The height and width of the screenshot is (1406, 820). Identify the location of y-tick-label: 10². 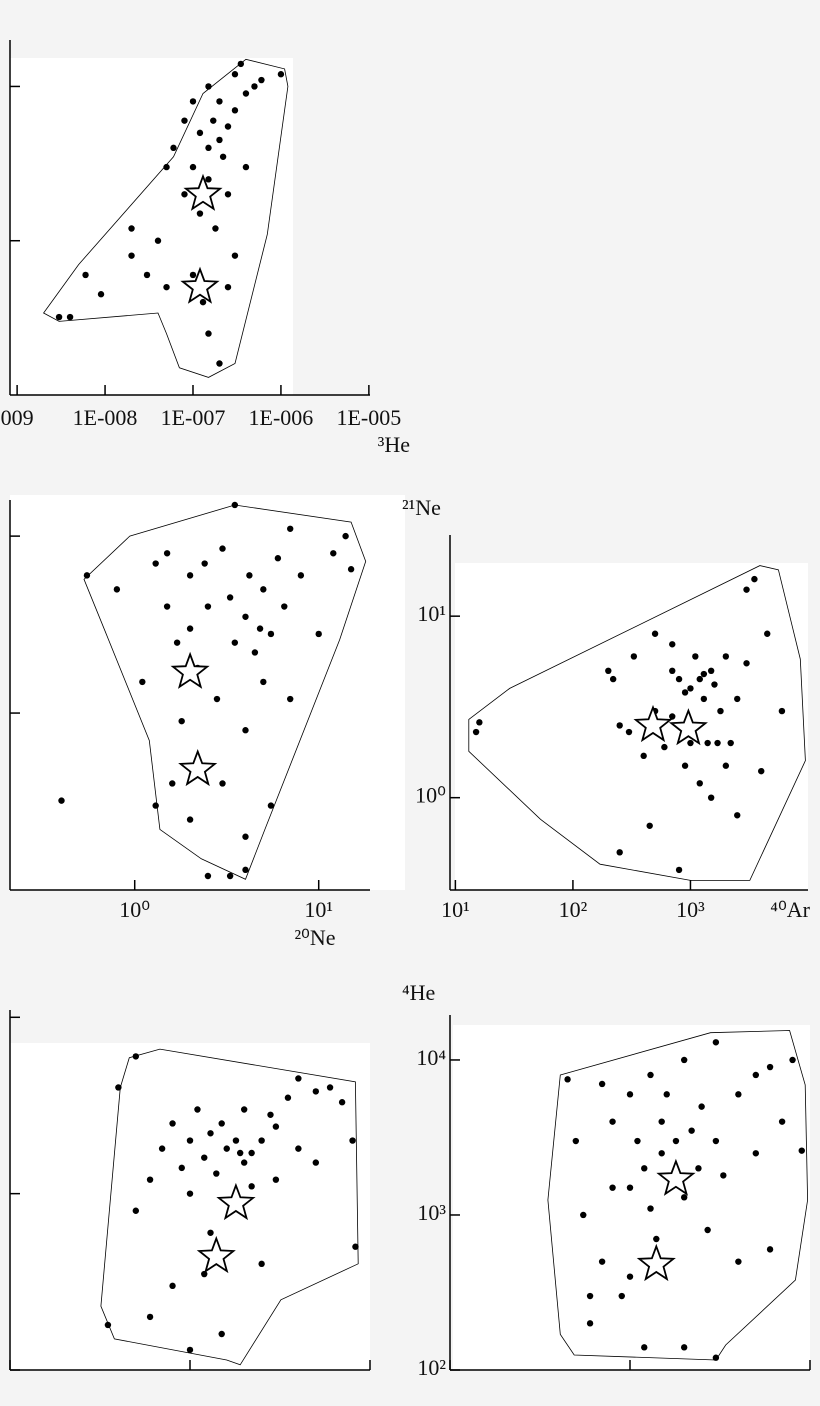
(431, 1367).